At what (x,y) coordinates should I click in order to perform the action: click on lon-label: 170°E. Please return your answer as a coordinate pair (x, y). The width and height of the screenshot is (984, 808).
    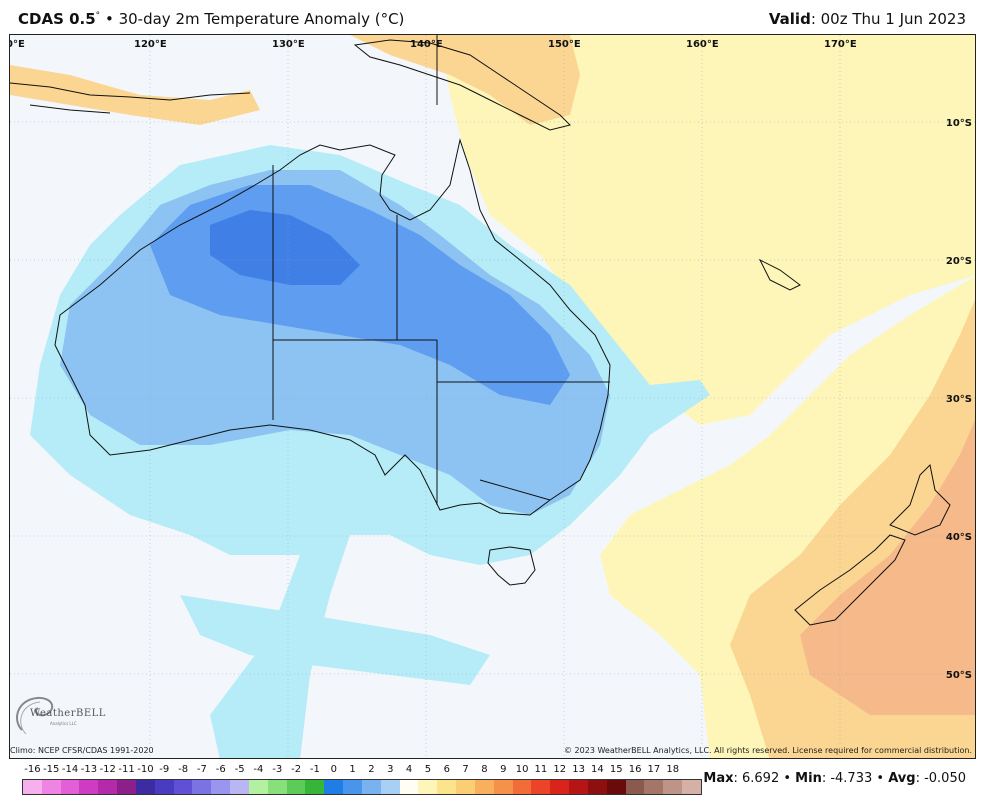
    Looking at the image, I should click on (840, 44).